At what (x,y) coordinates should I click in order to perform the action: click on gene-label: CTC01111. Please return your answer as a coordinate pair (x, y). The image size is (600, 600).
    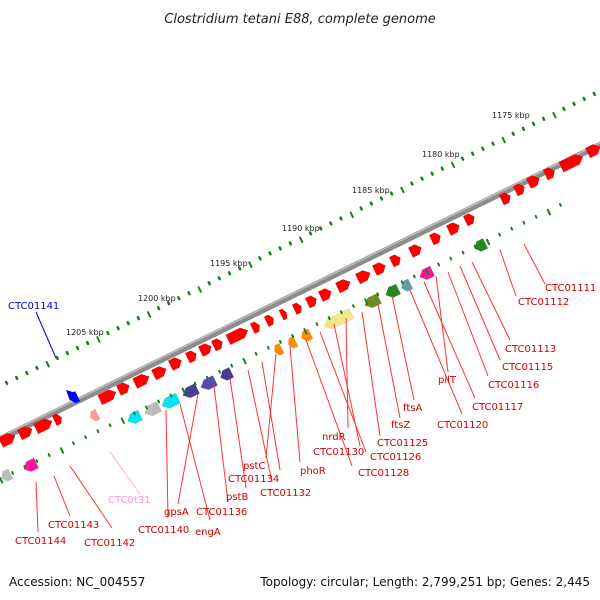
    Looking at the image, I should click on (570, 288).